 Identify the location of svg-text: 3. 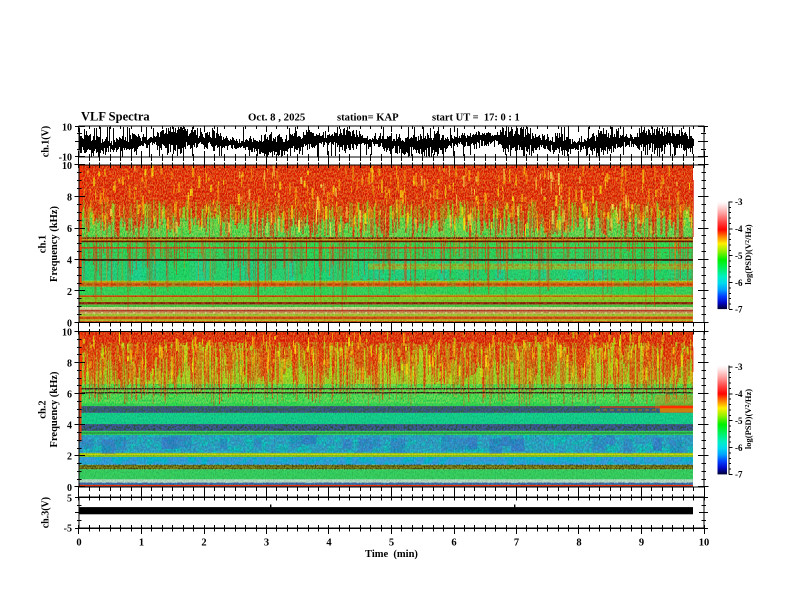
(266, 543).